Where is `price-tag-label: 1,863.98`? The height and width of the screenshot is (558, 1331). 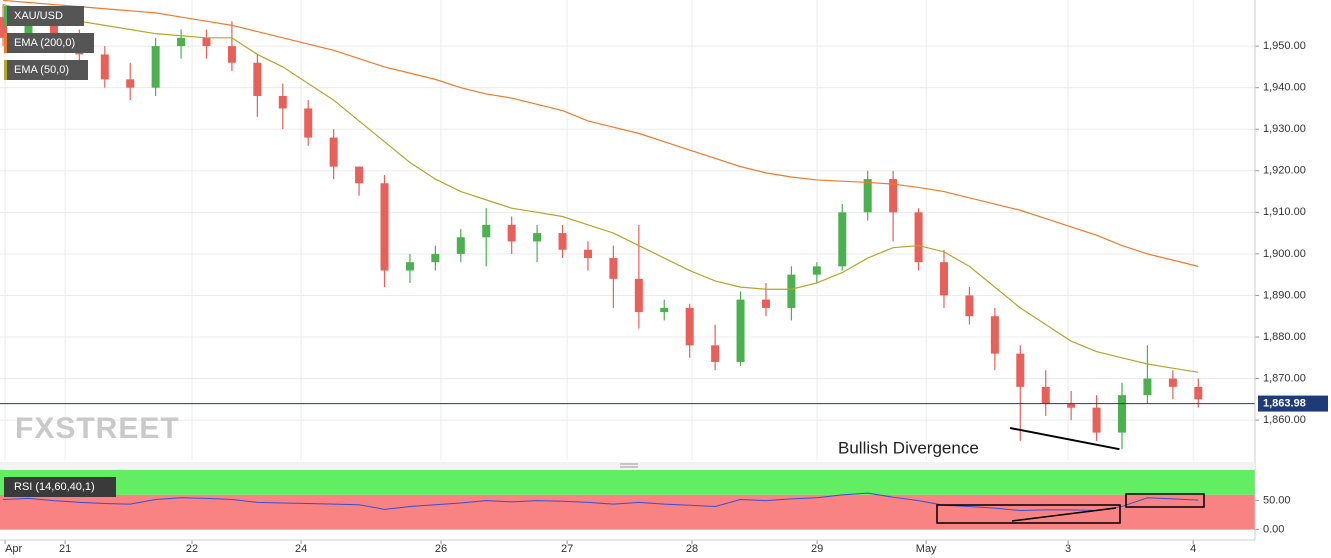
price-tag-label: 1,863.98 is located at coordinates (1284, 403).